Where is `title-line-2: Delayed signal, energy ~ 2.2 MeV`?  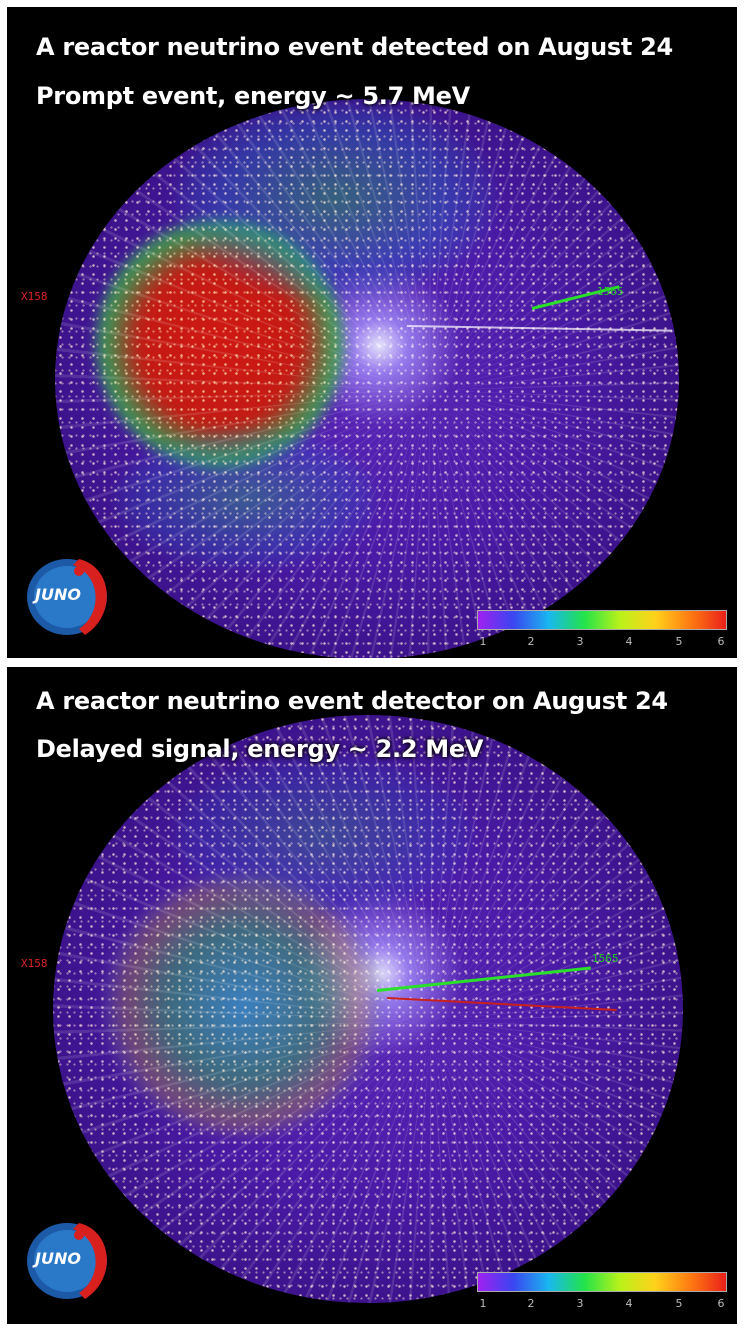 title-line-2: Delayed signal, energy ~ 2.2 MeV is located at coordinates (260, 749).